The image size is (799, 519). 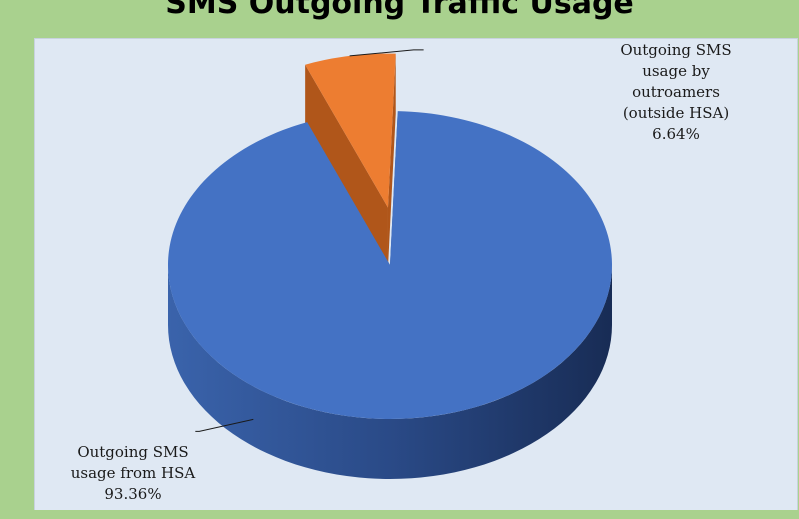 What do you see at coordinates (133, 473) in the screenshot?
I see `data-label-hsa: Outgoing SMS usage from HSA 93.36%` at bounding box center [133, 473].